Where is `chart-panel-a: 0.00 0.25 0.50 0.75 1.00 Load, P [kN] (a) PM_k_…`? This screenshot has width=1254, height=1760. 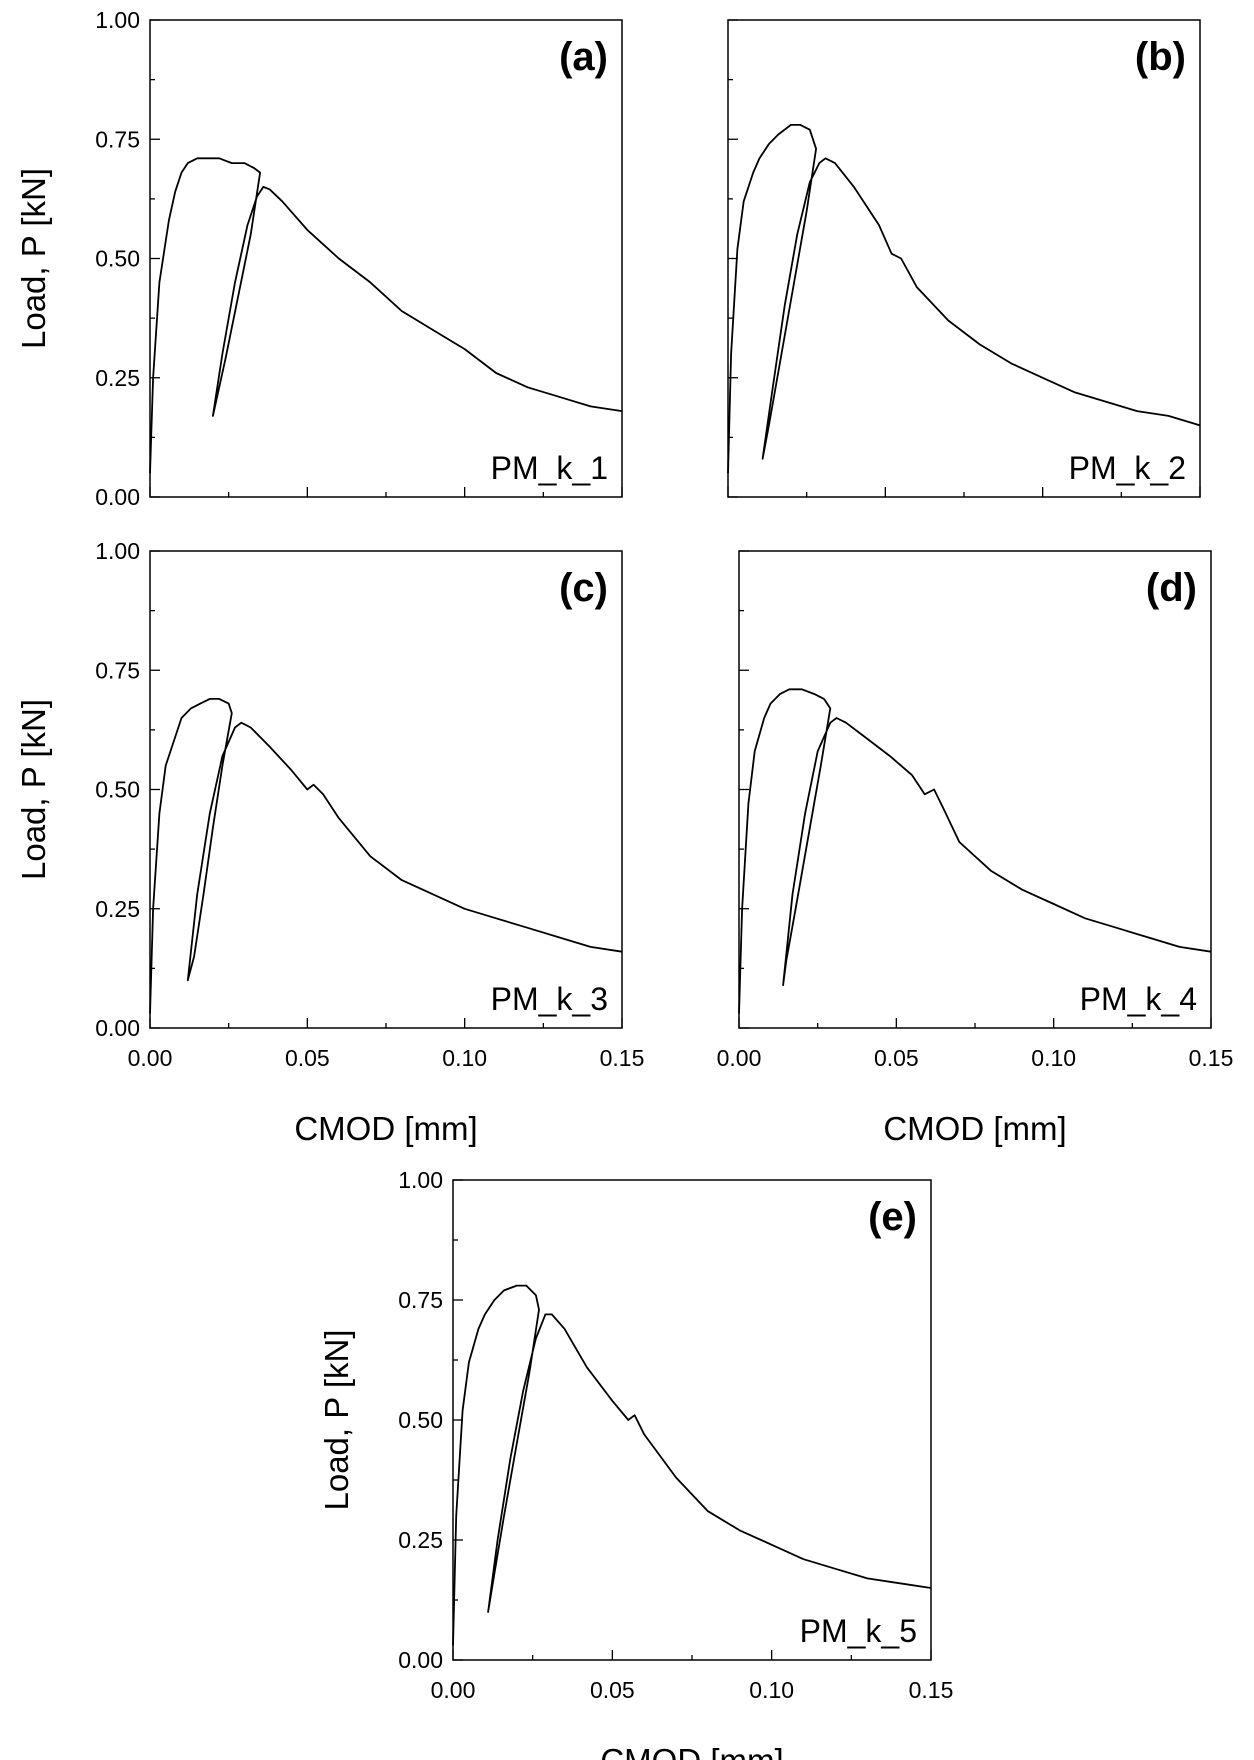
chart-panel-a: 0.00 0.25 0.50 0.75 1.00 Load, P [kN] (a) PM_k_… is located at coordinates (319, 258).